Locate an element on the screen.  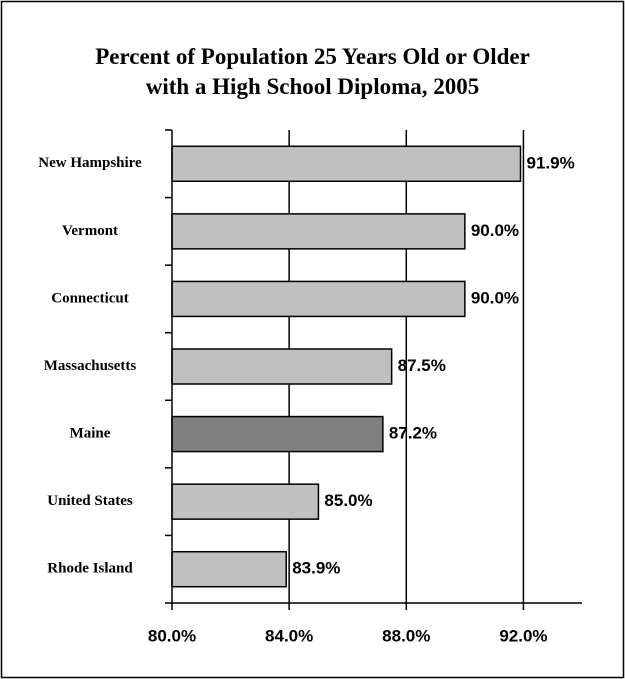
y-tick-label: United States is located at coordinates (90, 501).